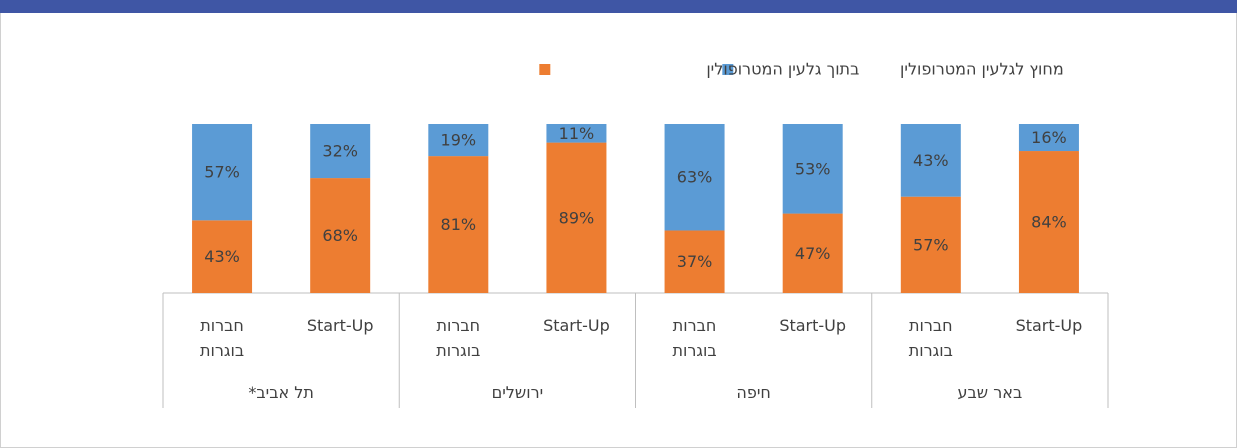  I want to click on data-label: 68%, so click(340, 235).